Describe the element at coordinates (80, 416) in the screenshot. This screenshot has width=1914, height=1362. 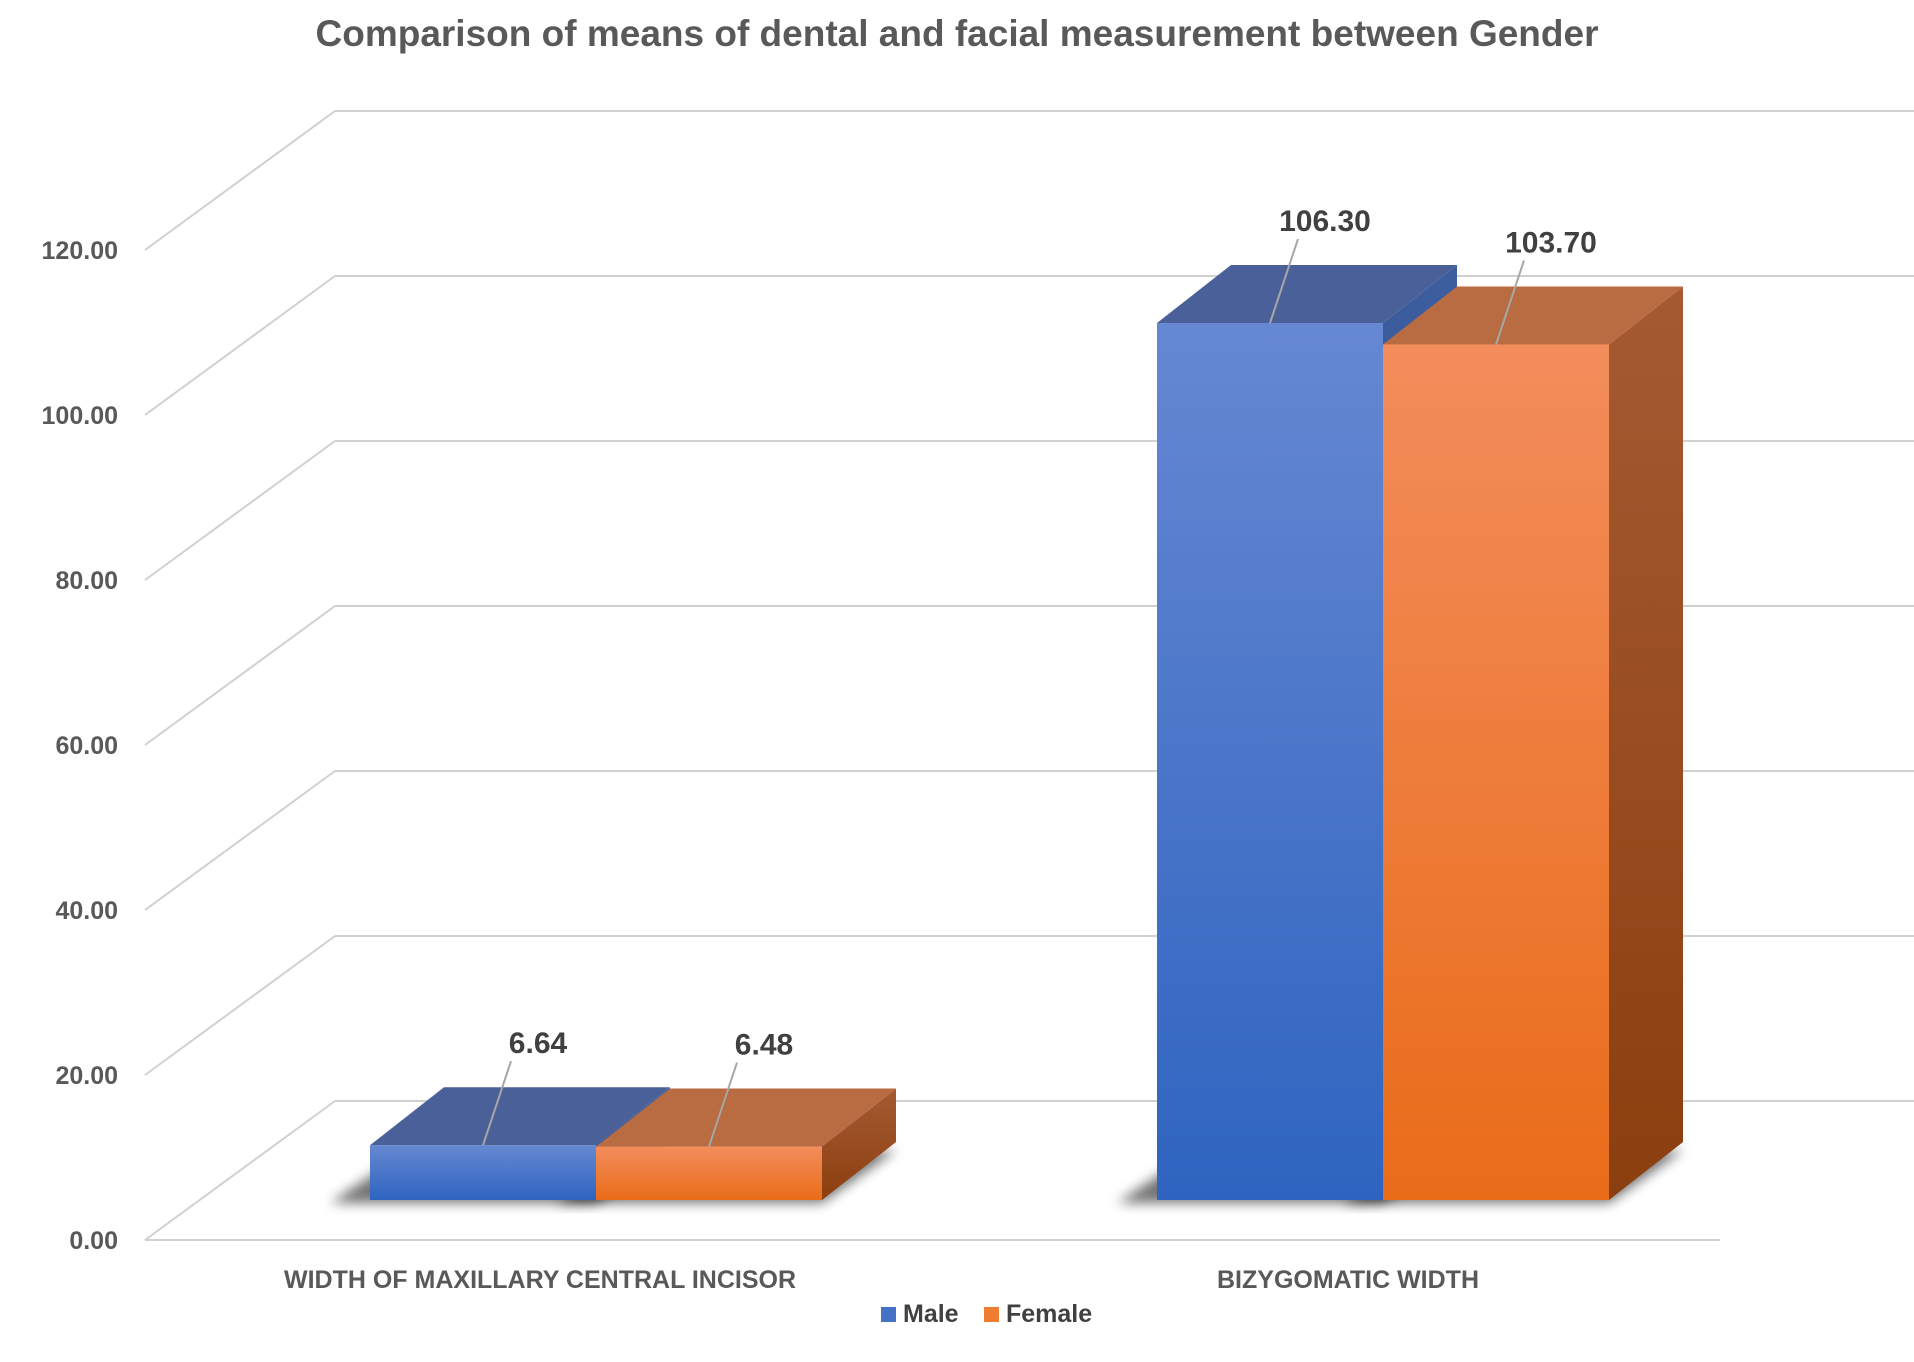
I see `y-tick-label-5: 100.00` at that location.